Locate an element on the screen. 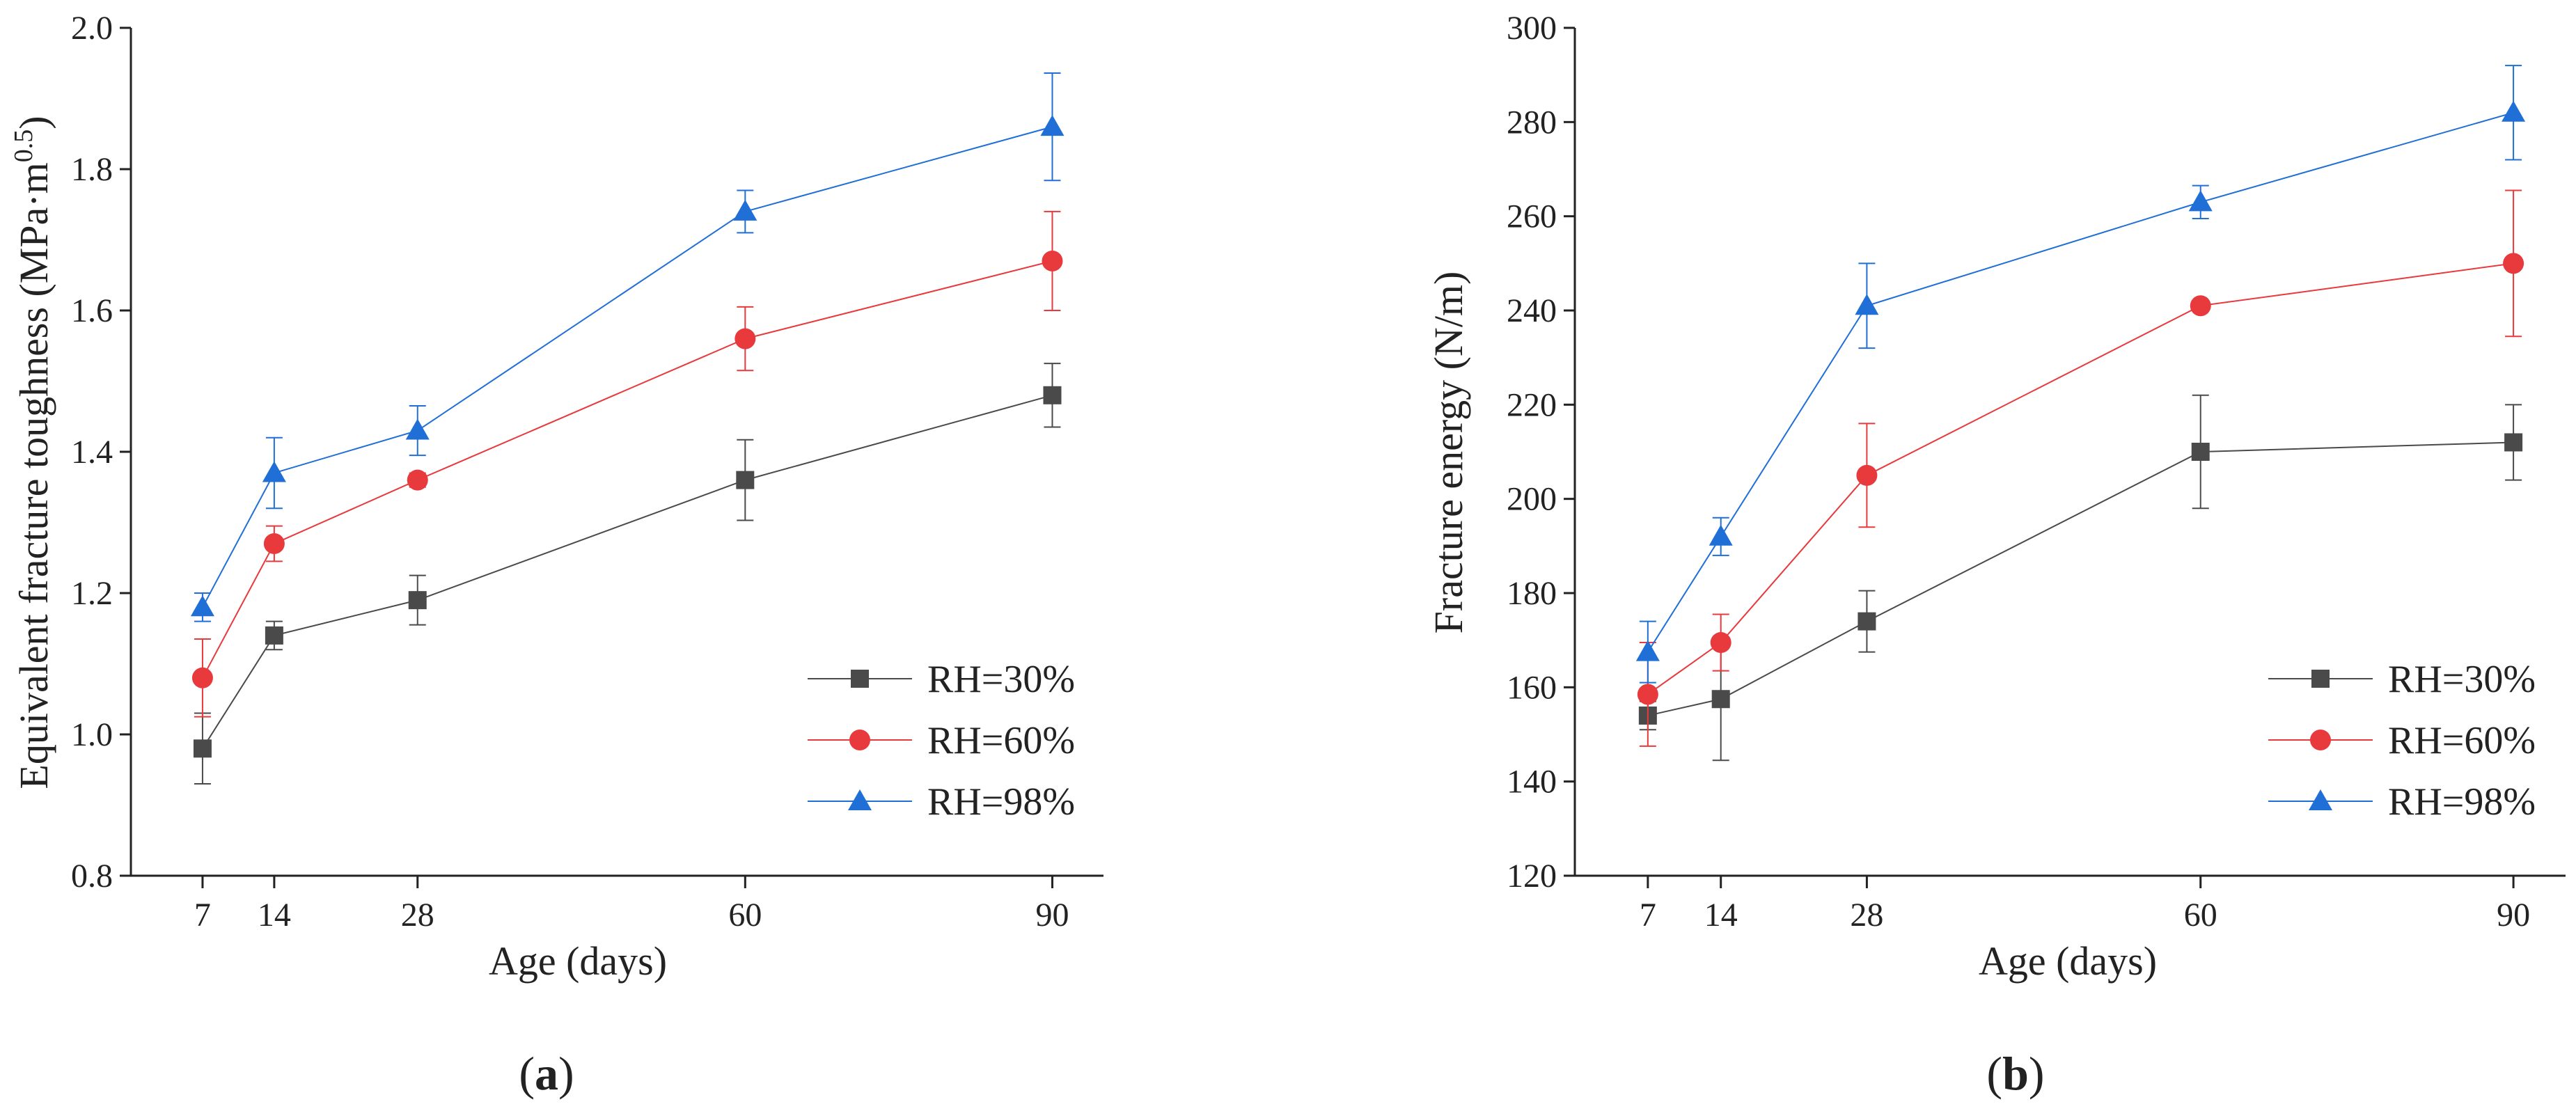 Image resolution: width=2576 pixels, height=1111 pixels. panel-b-y-tick-label: 200 is located at coordinates (1532, 500).